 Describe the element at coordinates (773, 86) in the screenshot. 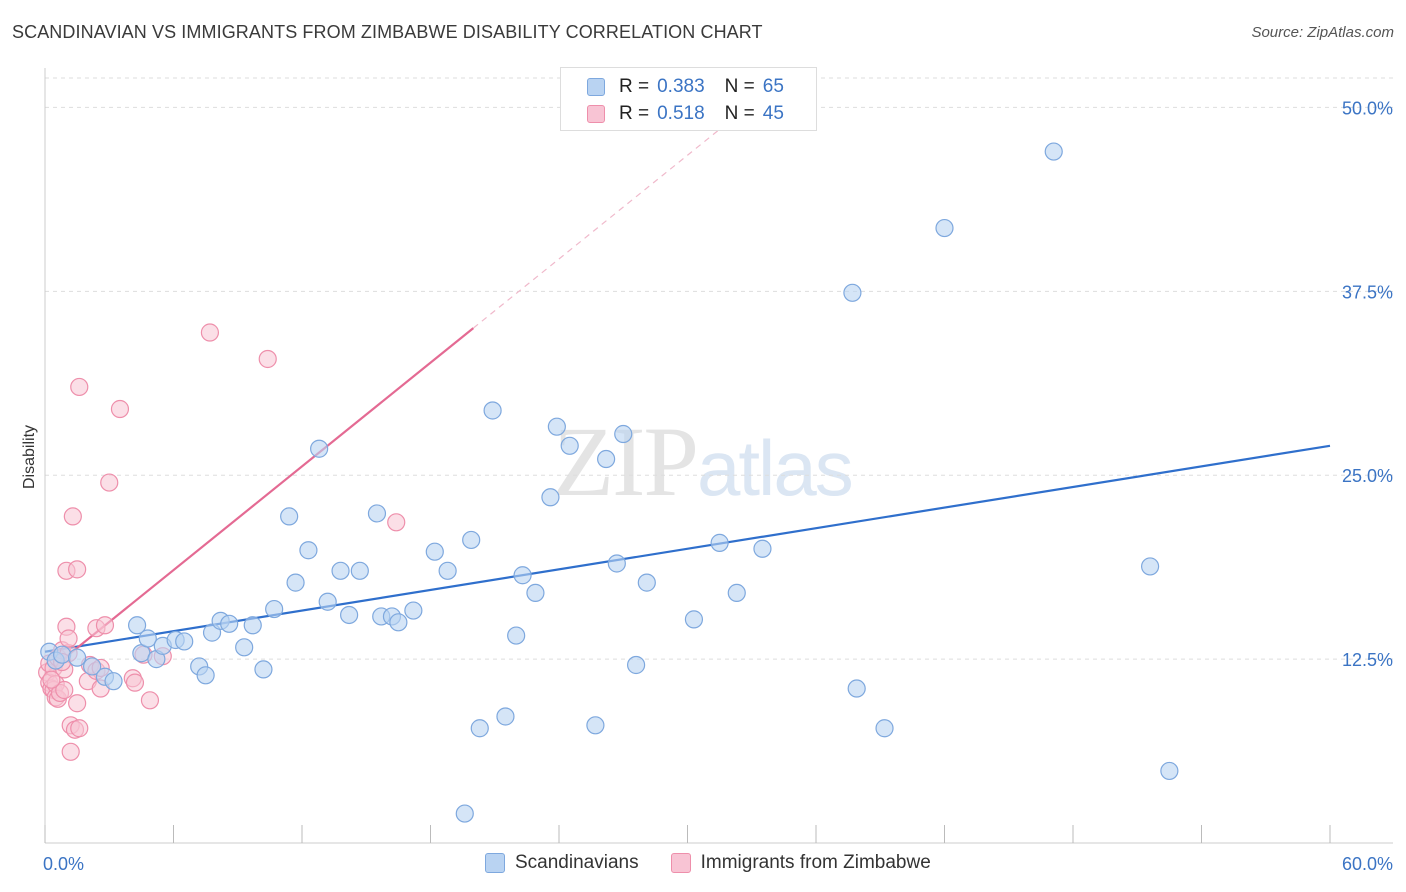

I see `legend-n-value: 65` at that location.